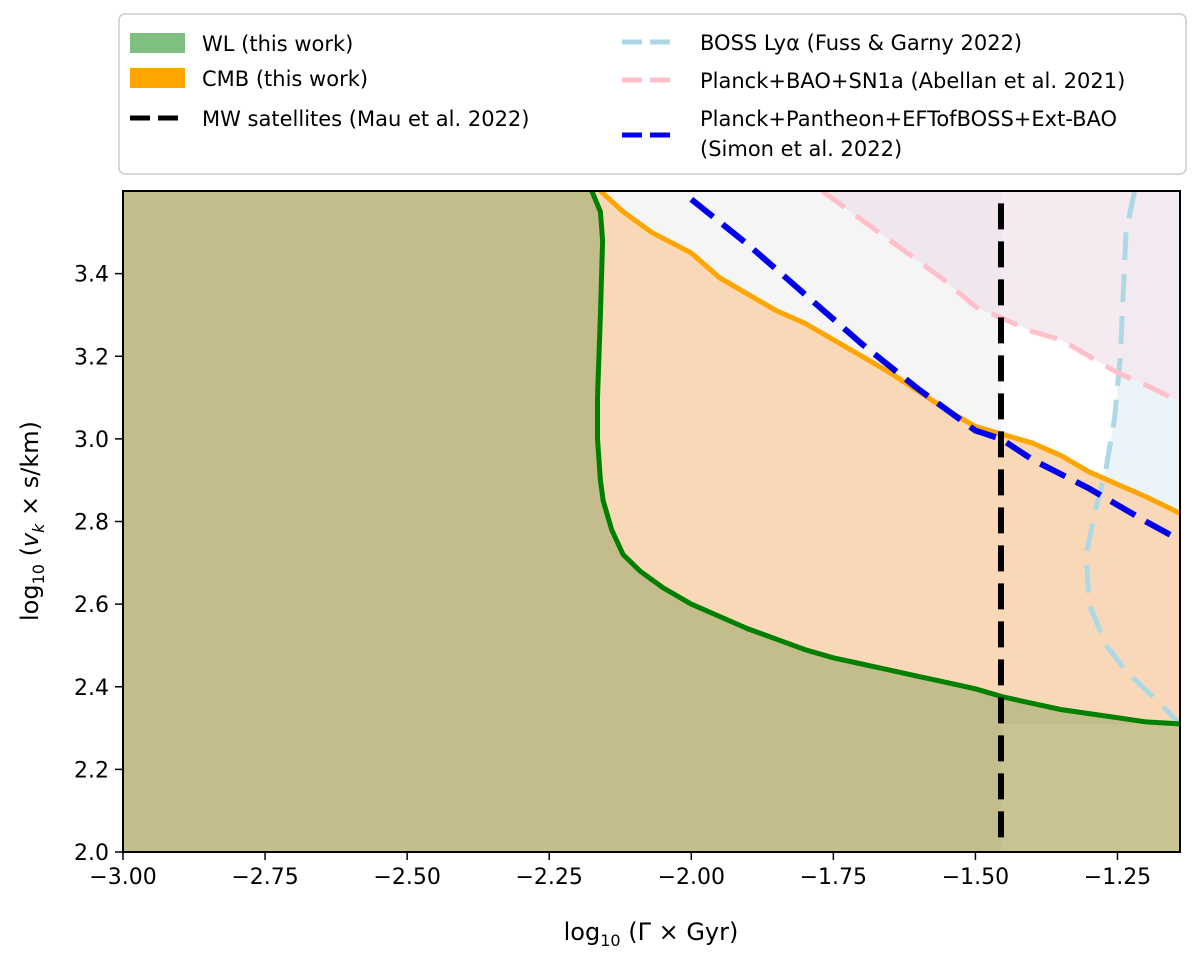 The height and width of the screenshot is (956, 1200). Describe the element at coordinates (861, 43) in the screenshot. I see `legend-label-boss: BOSS Lyα (Fuss & Garny 2022)` at that location.